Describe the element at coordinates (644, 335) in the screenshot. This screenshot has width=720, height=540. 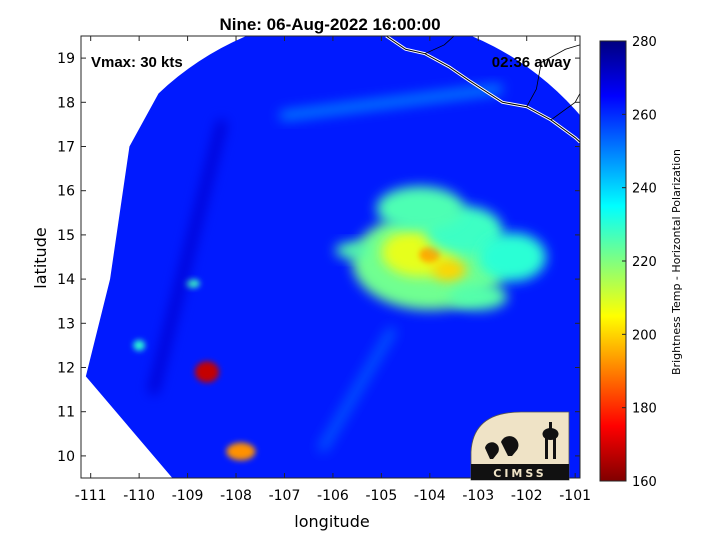
I see `colorbar-tick-label: 200` at that location.